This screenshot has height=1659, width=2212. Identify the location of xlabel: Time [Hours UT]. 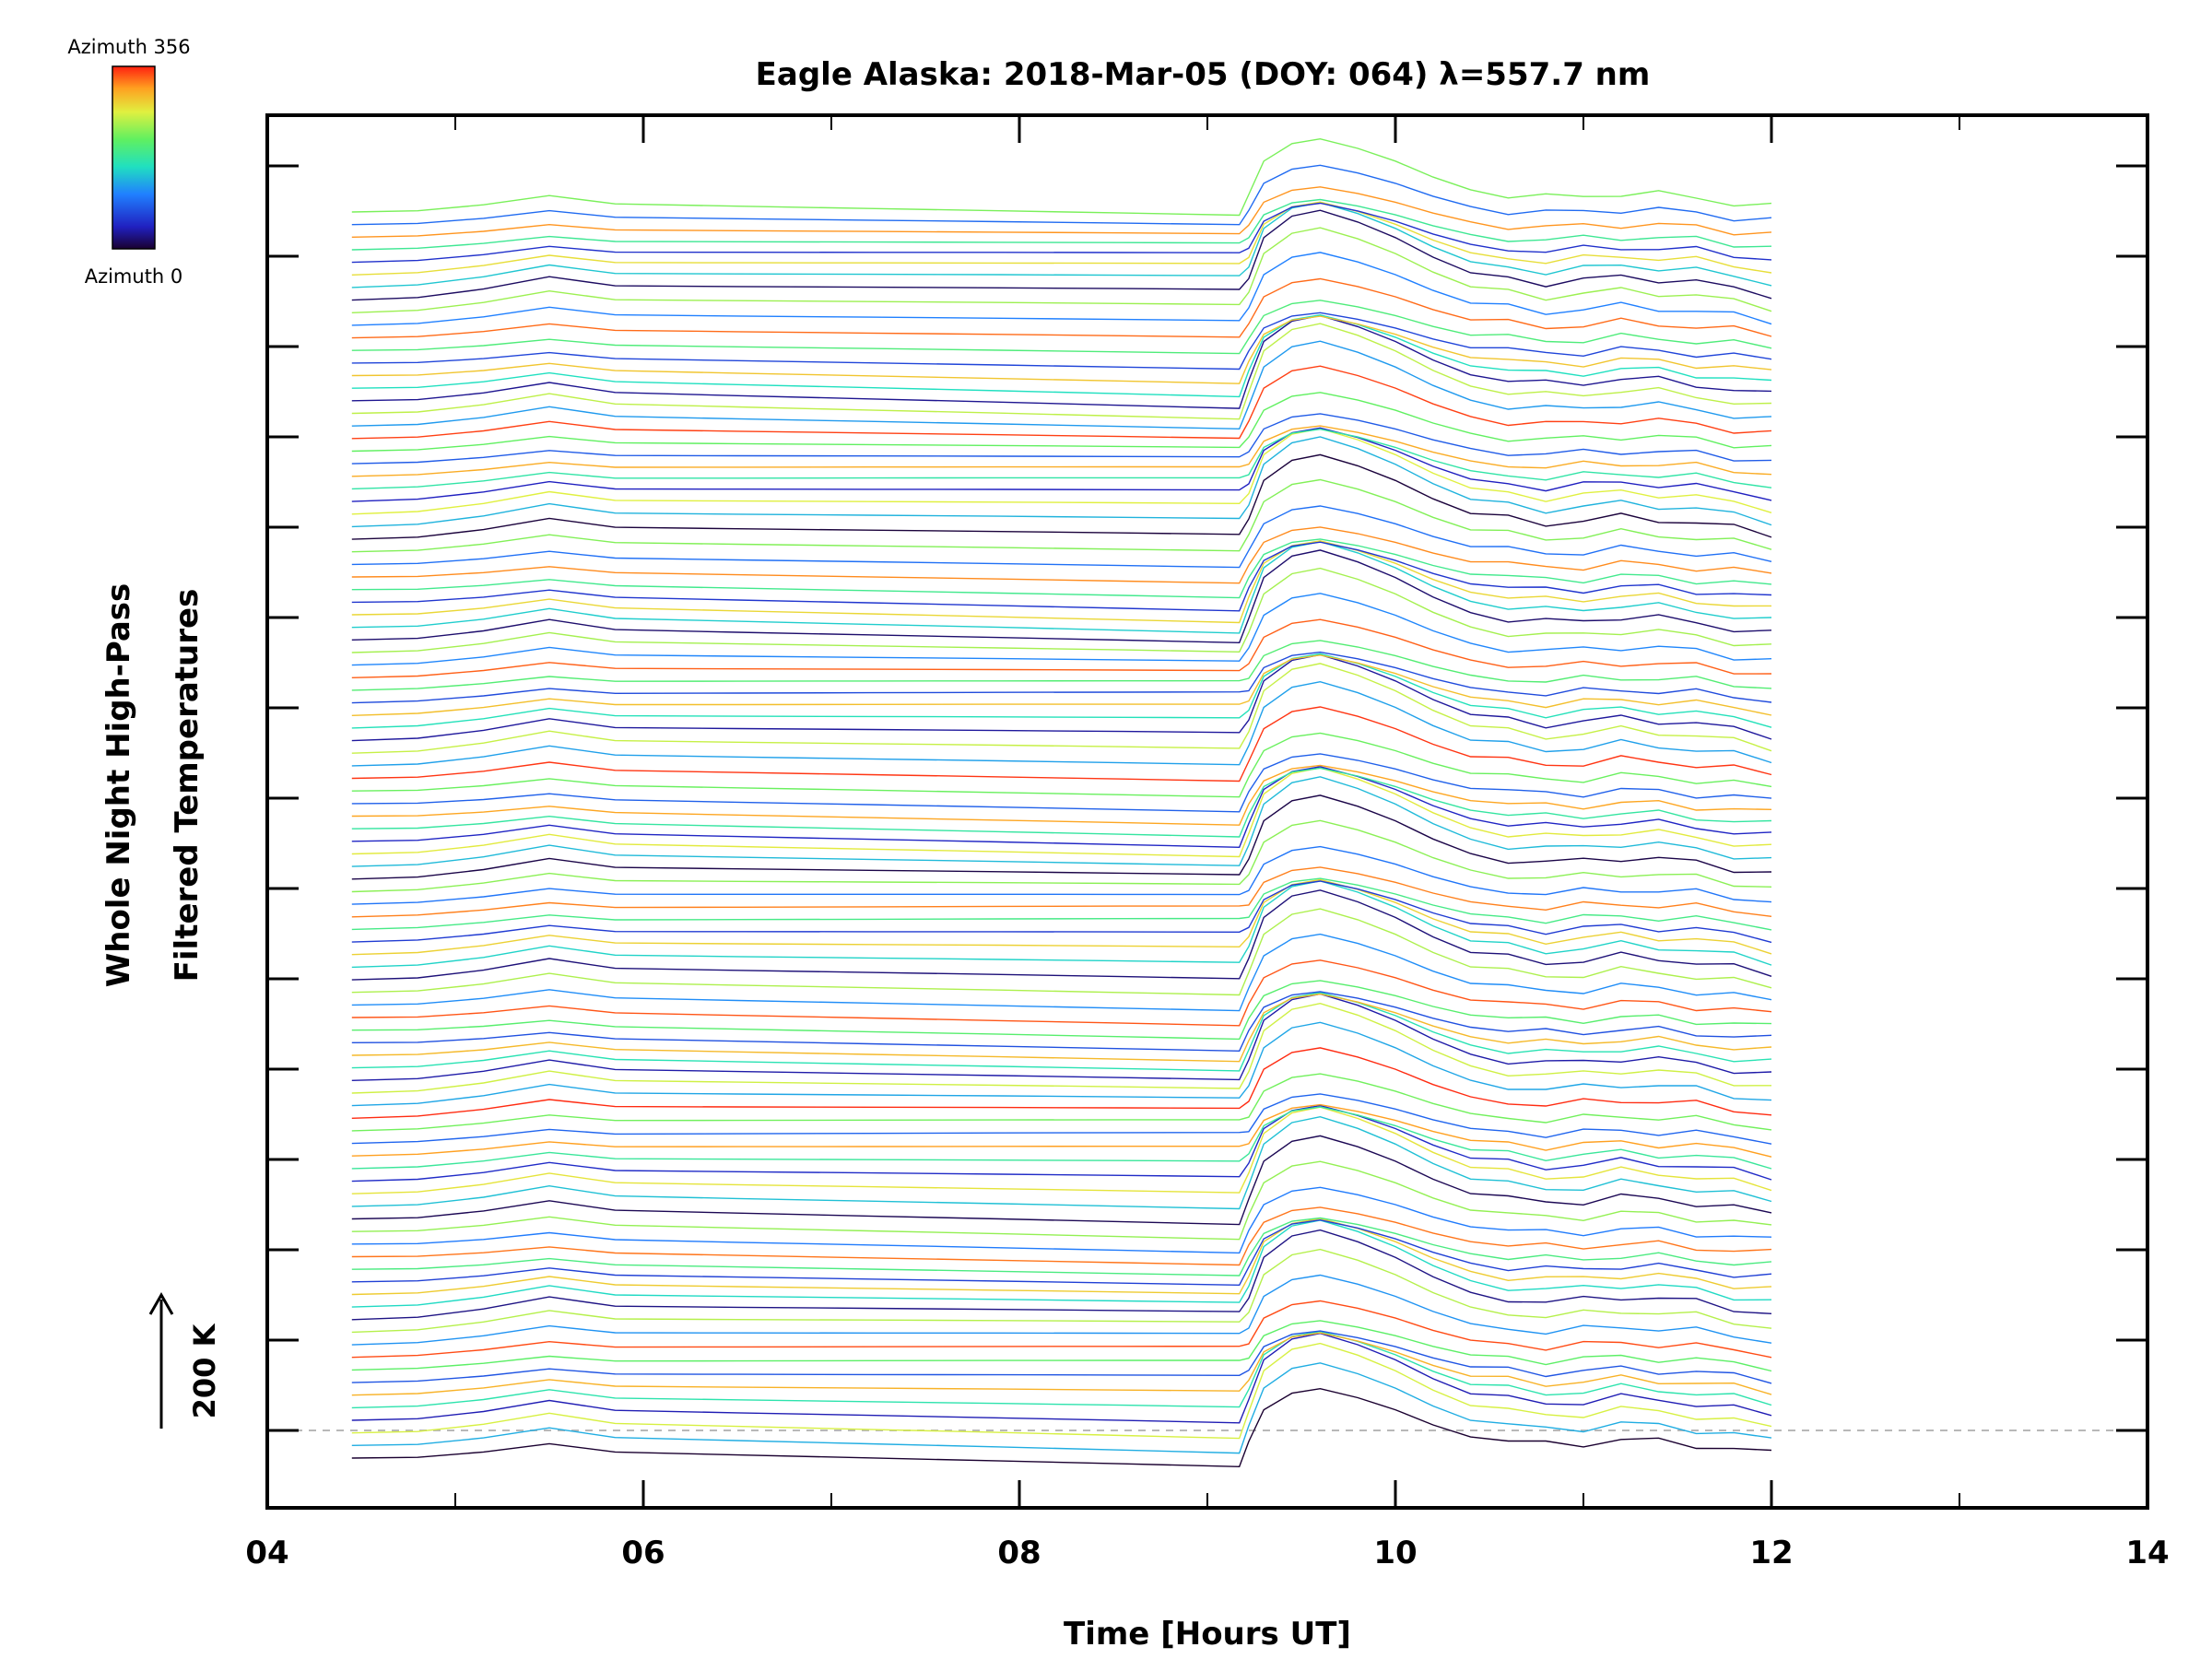
(1207, 1634).